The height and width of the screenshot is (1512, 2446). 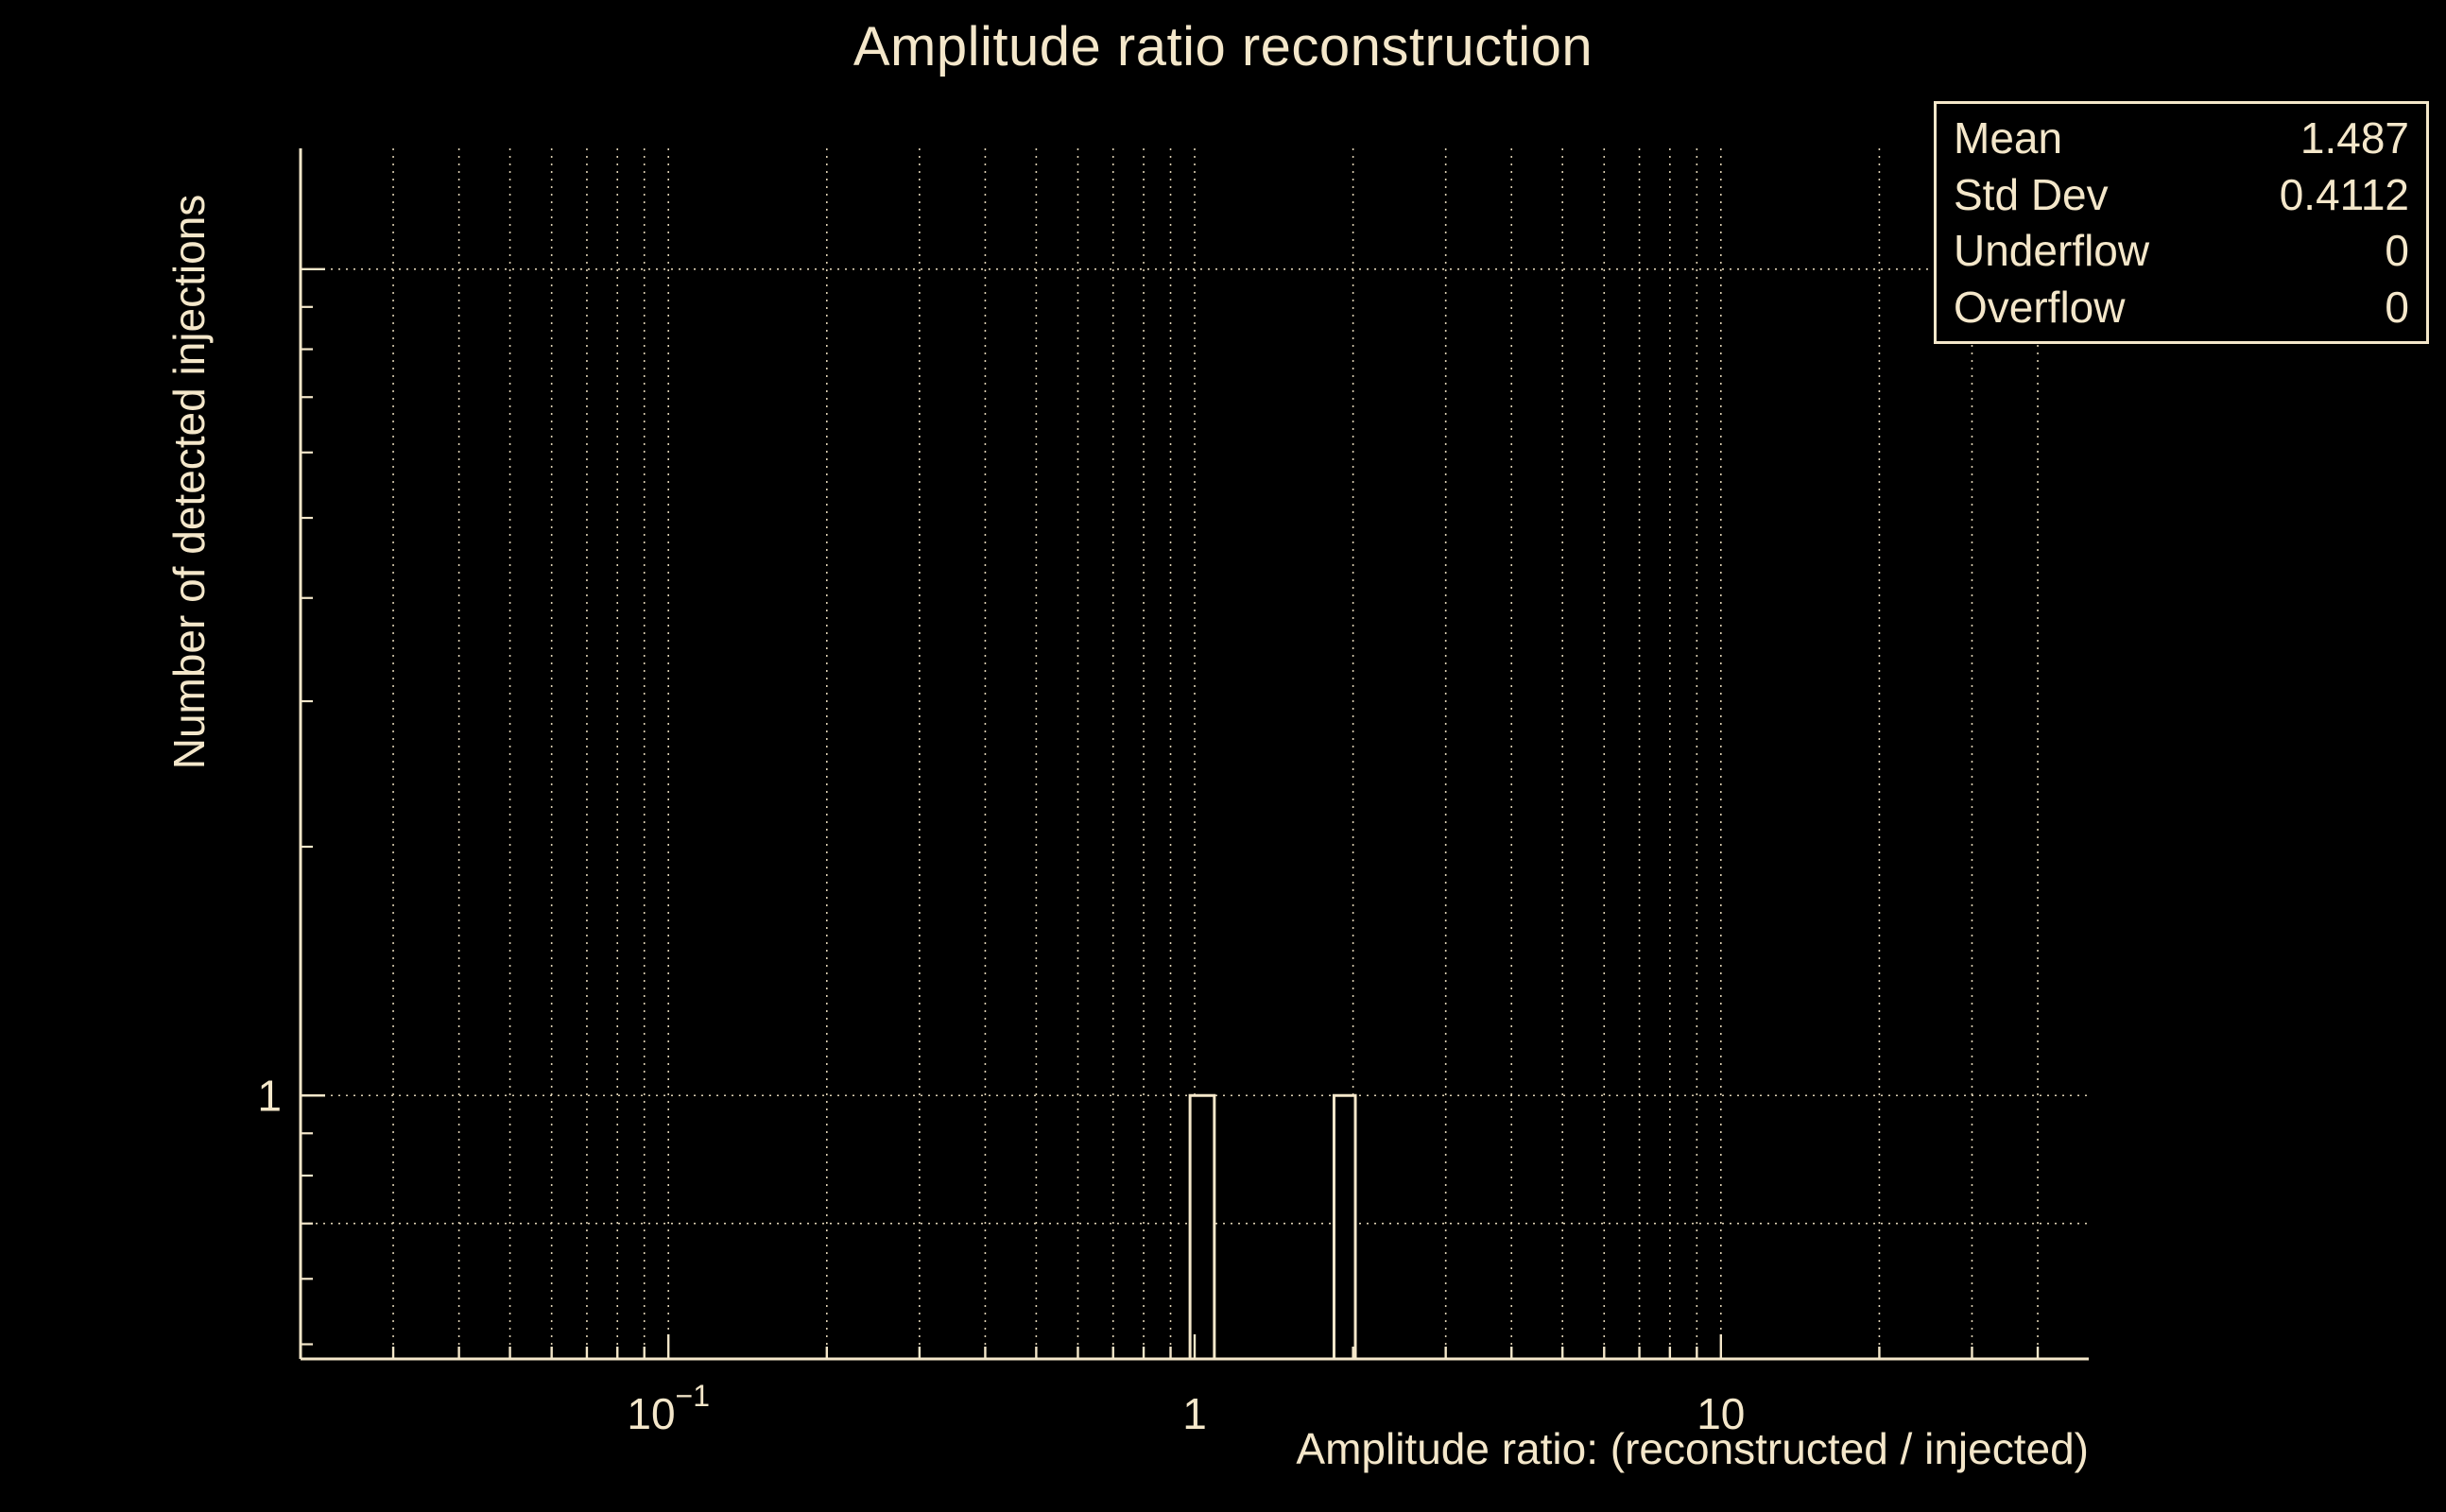 I want to click on stats-row: Underflow 0, so click(x=2181, y=250).